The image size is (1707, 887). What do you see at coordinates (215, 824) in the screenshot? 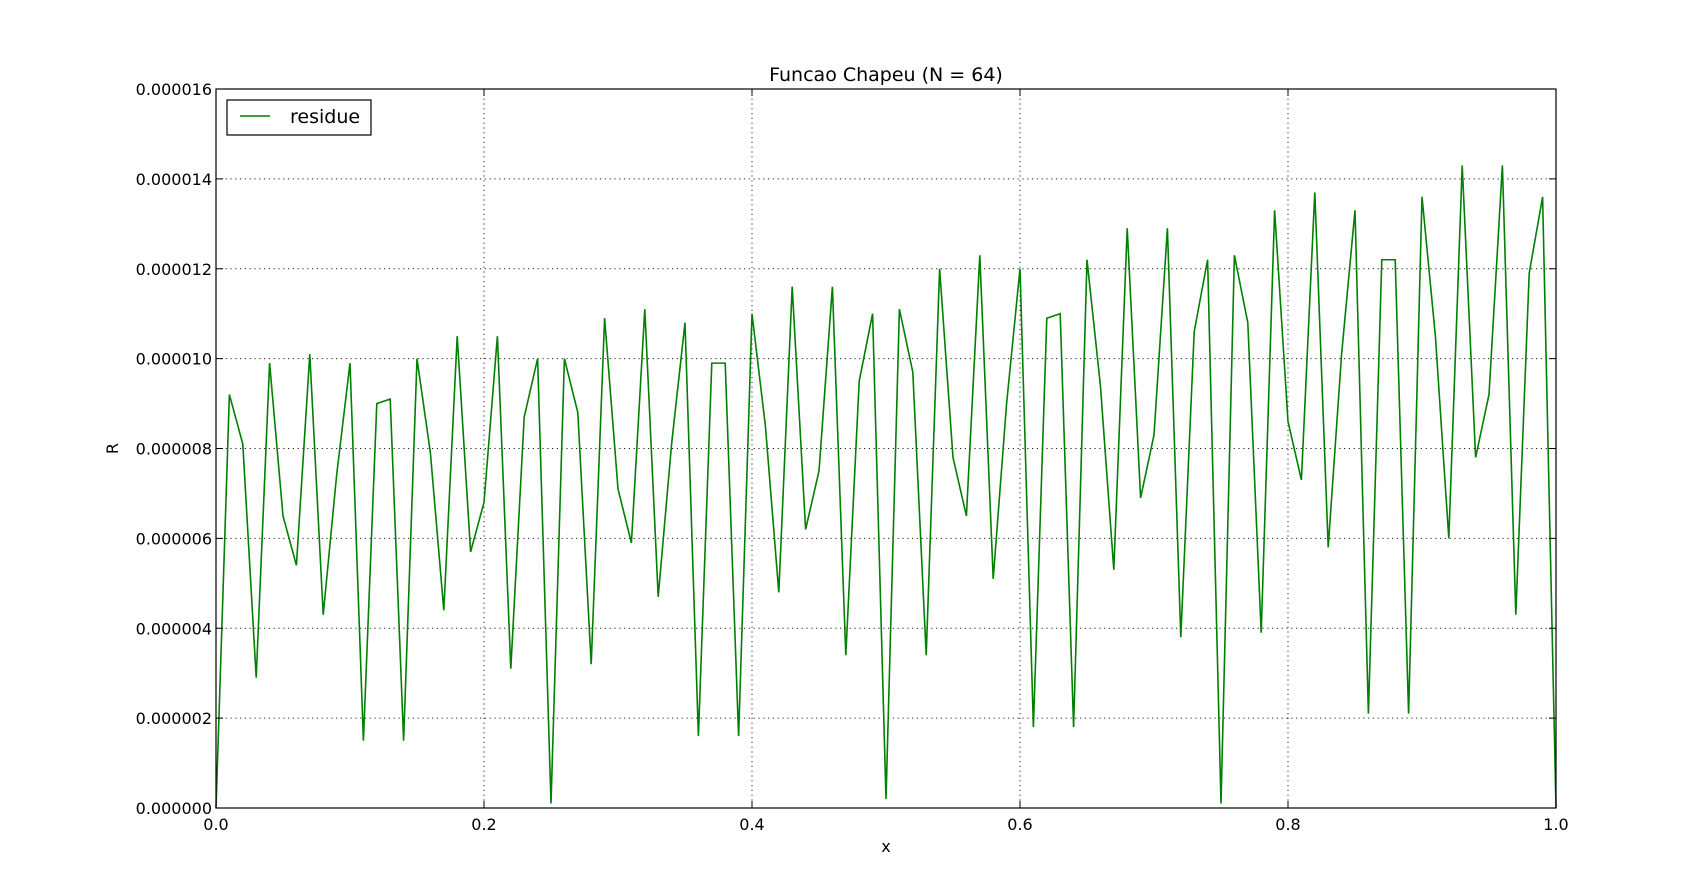
I see `x-tick-label: 0.0` at bounding box center [215, 824].